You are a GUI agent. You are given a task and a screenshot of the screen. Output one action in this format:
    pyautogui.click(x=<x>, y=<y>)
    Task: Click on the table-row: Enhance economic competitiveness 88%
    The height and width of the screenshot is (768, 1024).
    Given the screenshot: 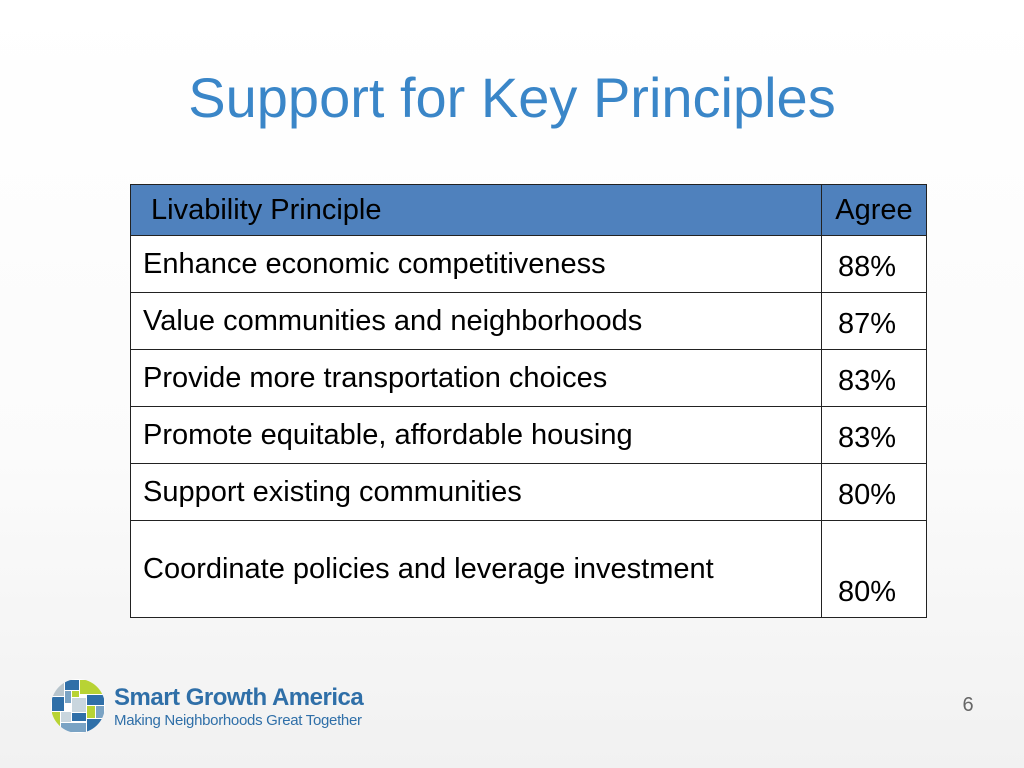 What is the action you would take?
    pyautogui.click(x=528, y=264)
    